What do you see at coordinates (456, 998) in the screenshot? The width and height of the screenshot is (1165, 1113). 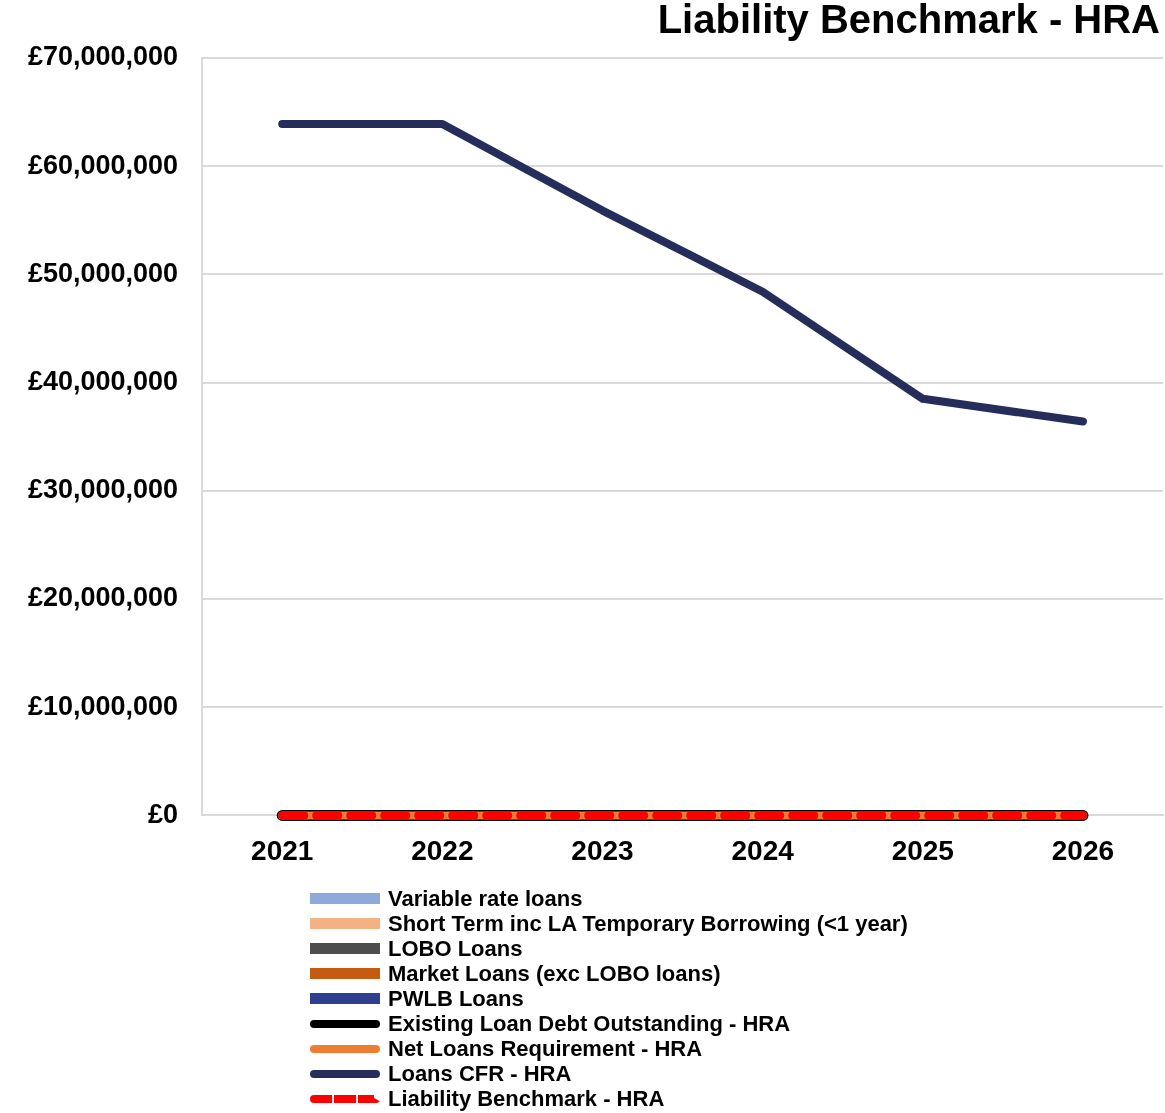 I see `legend-label: PWLB Loans` at bounding box center [456, 998].